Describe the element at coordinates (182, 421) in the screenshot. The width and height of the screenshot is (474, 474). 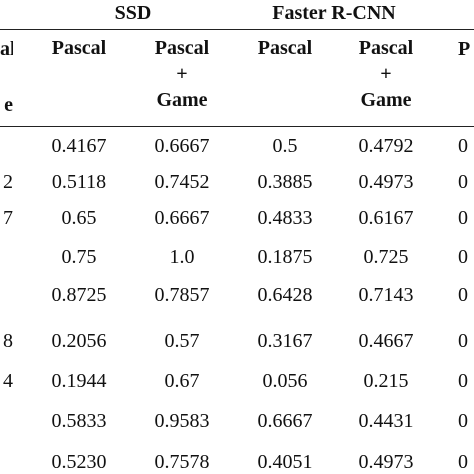
I see `cell-ssd-pascal-game: 0.9583` at that location.